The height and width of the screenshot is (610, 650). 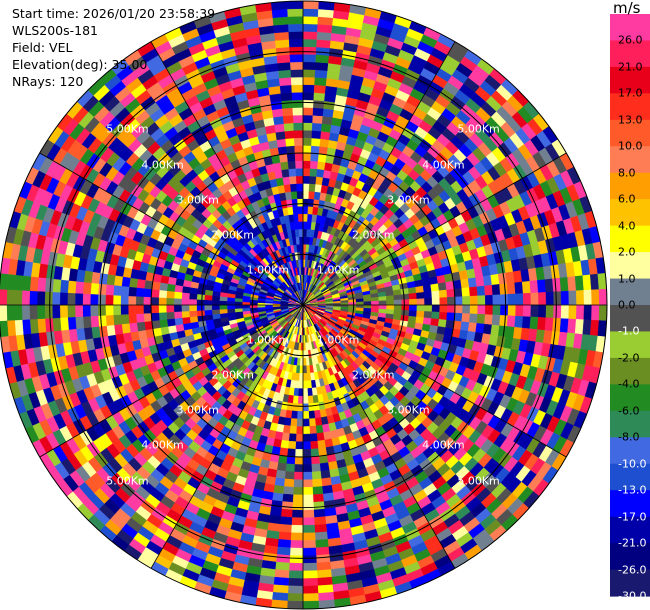 I want to click on site-name-text: WLS200s-181, so click(x=55, y=30).